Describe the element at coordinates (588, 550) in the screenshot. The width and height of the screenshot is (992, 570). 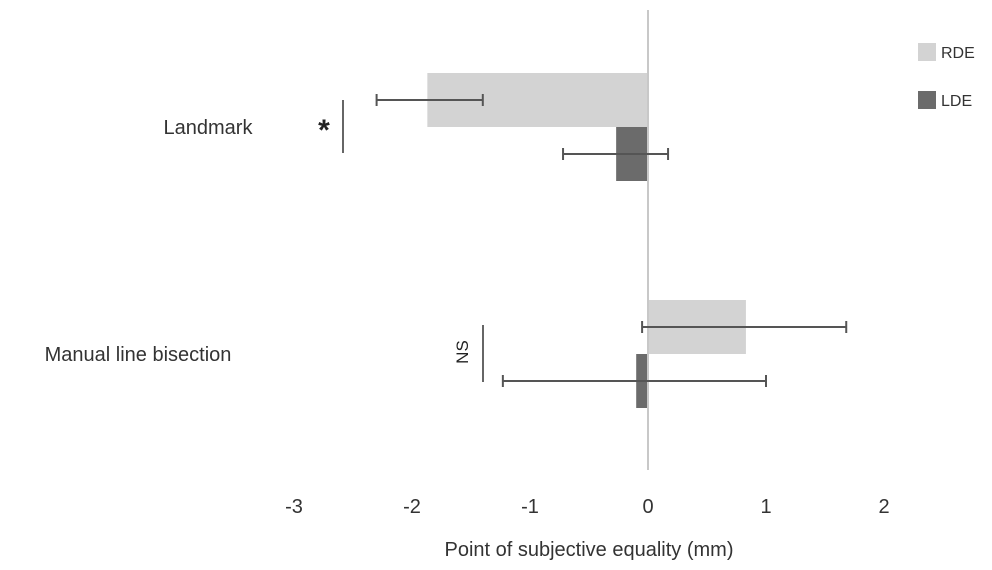
I see `x-axis-title: Point of subjective equality (mm)` at that location.